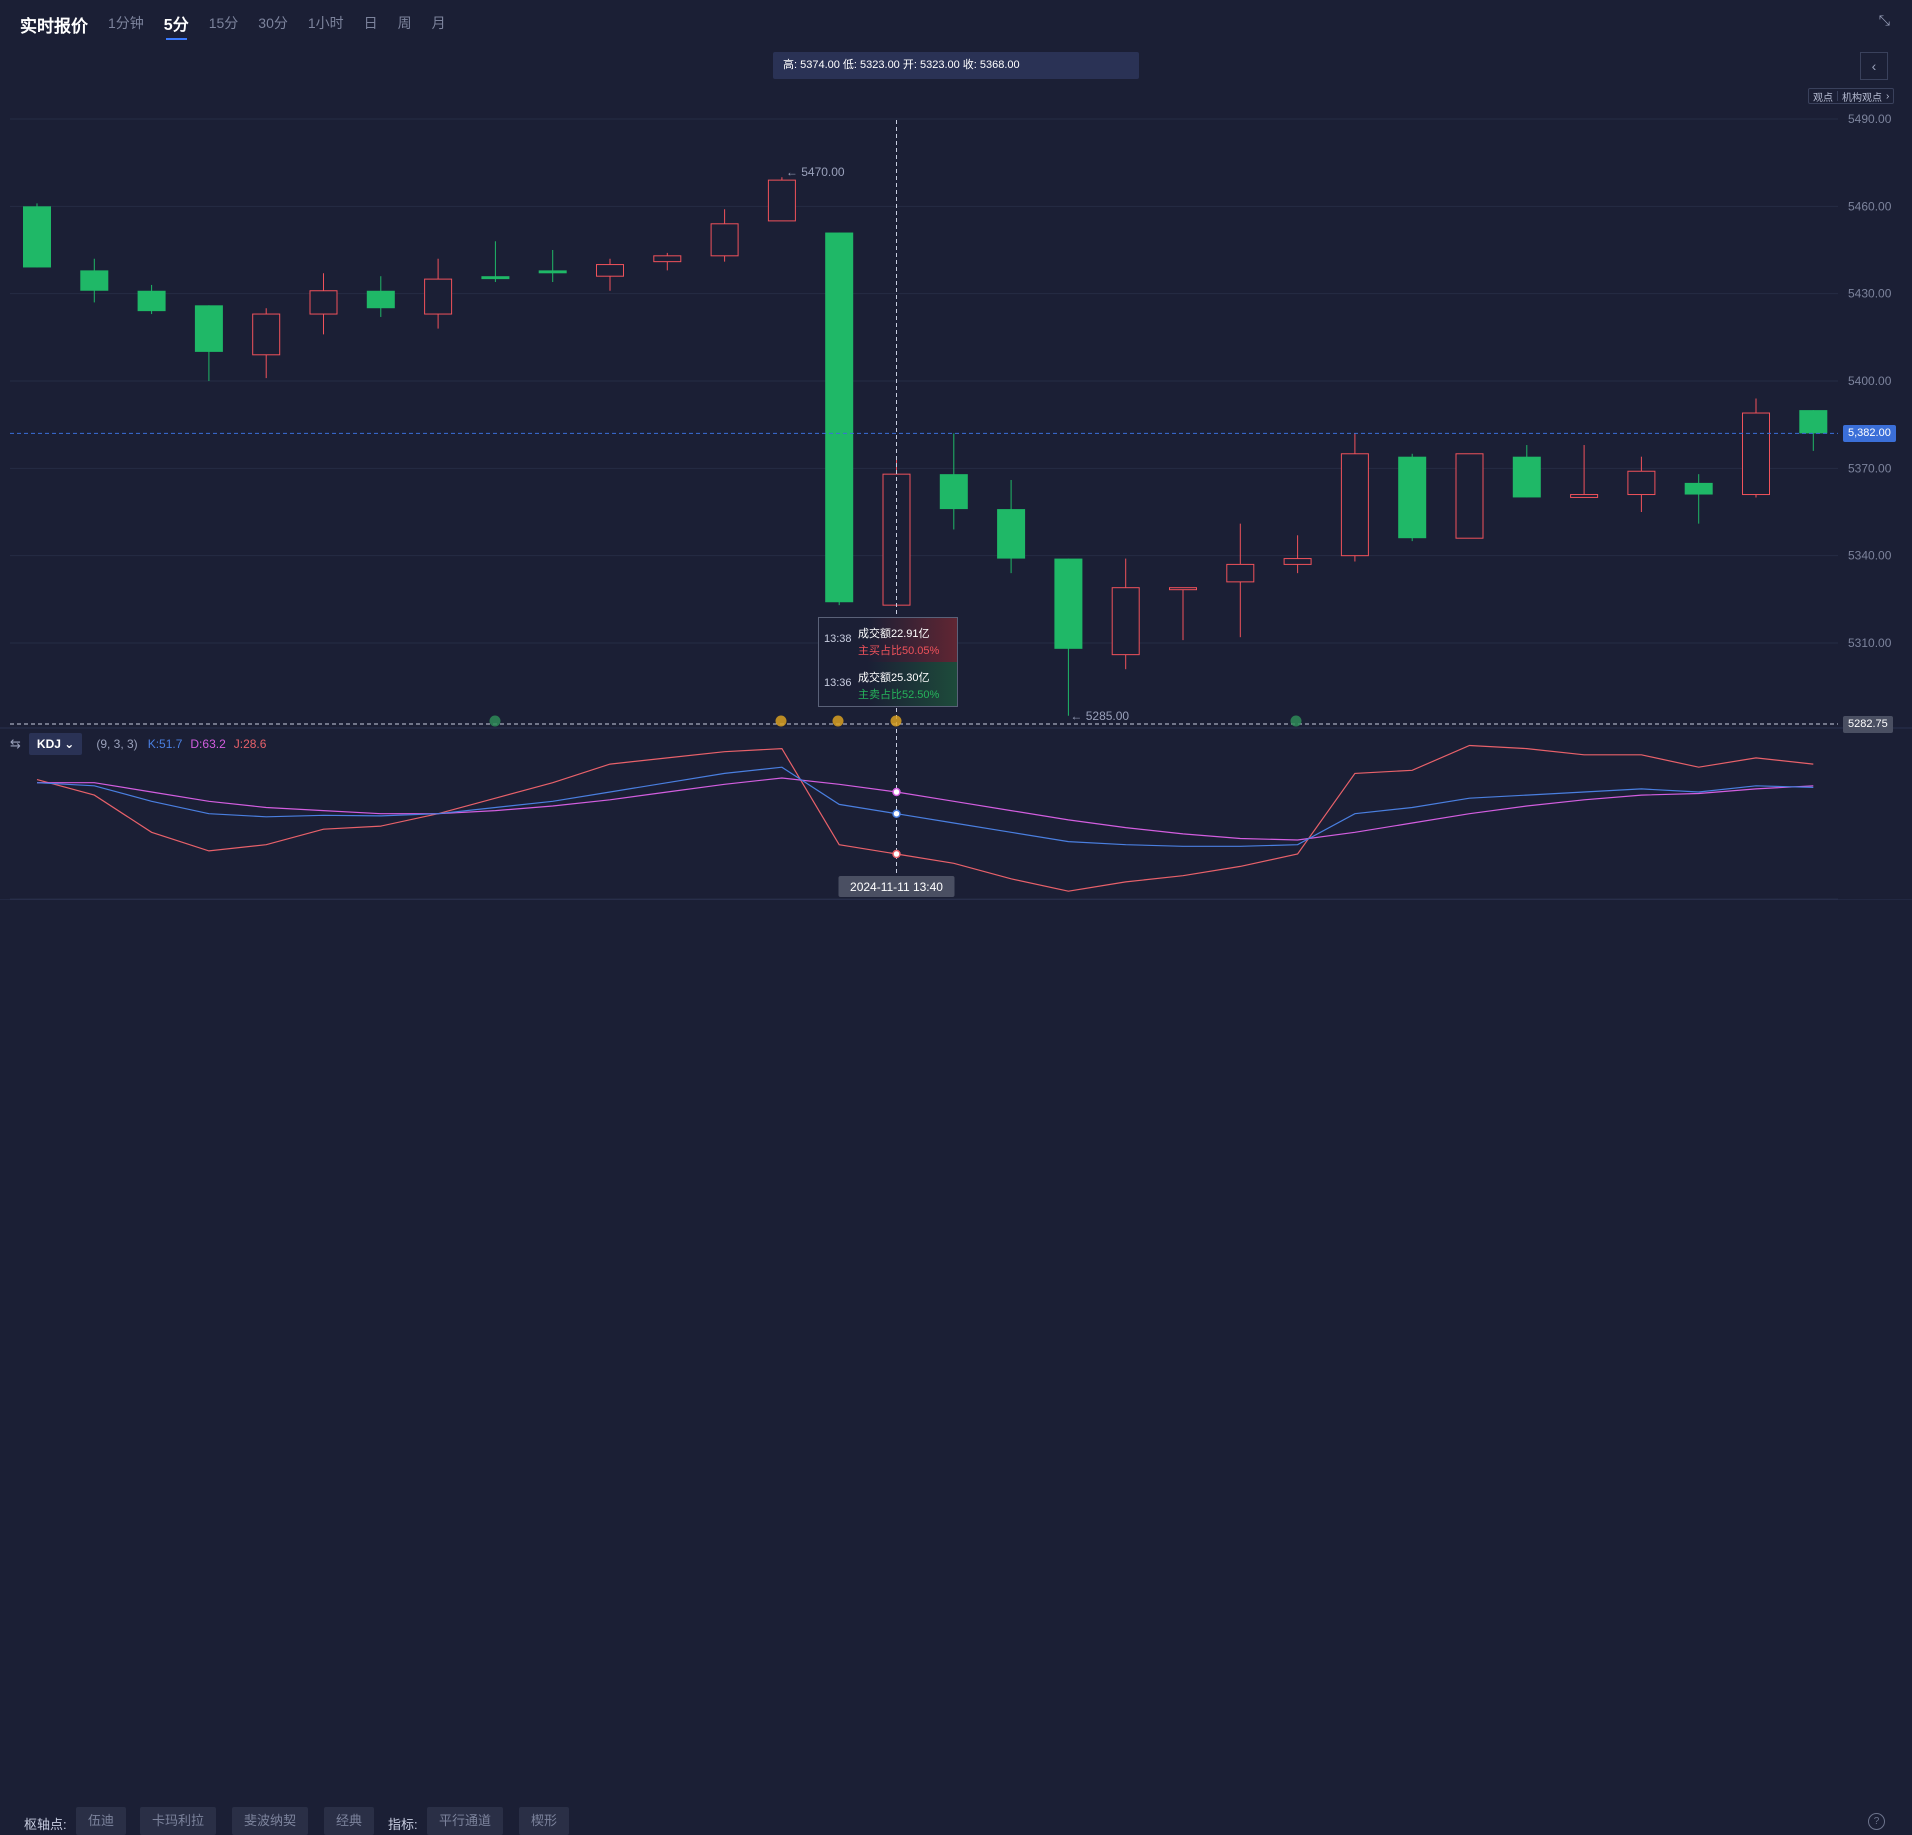 The image size is (1912, 1835). I want to click on kdj-k-value: K:51.7, so click(165, 744).